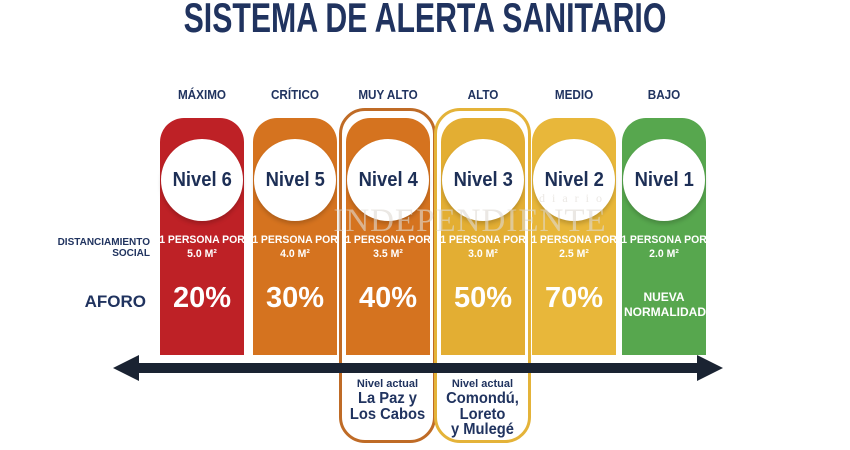 The image size is (850, 450). Describe the element at coordinates (482, 429) in the screenshot. I see `callout-line: y Mulegé` at that location.